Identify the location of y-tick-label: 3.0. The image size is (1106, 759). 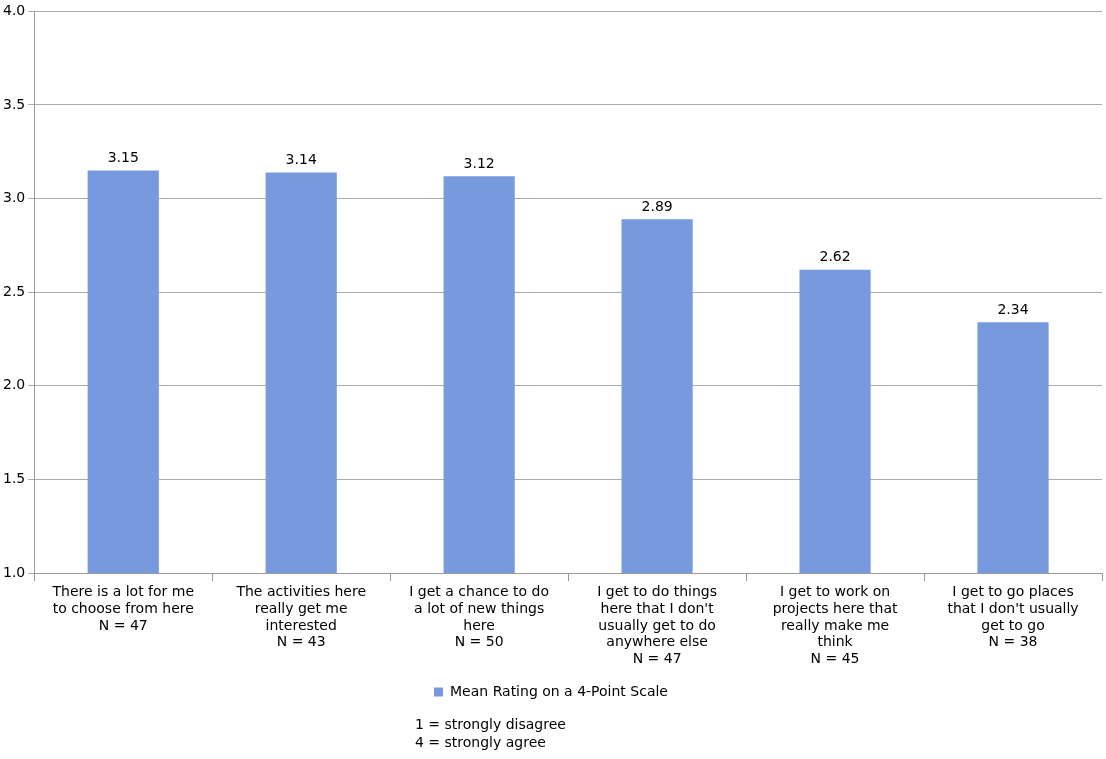
(14, 197).